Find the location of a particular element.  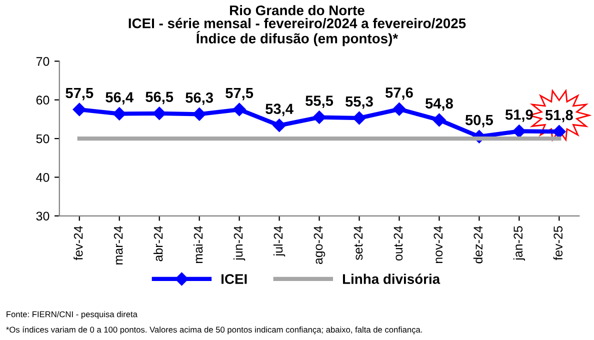

x-tick-label: nov-24 is located at coordinates (438, 245).